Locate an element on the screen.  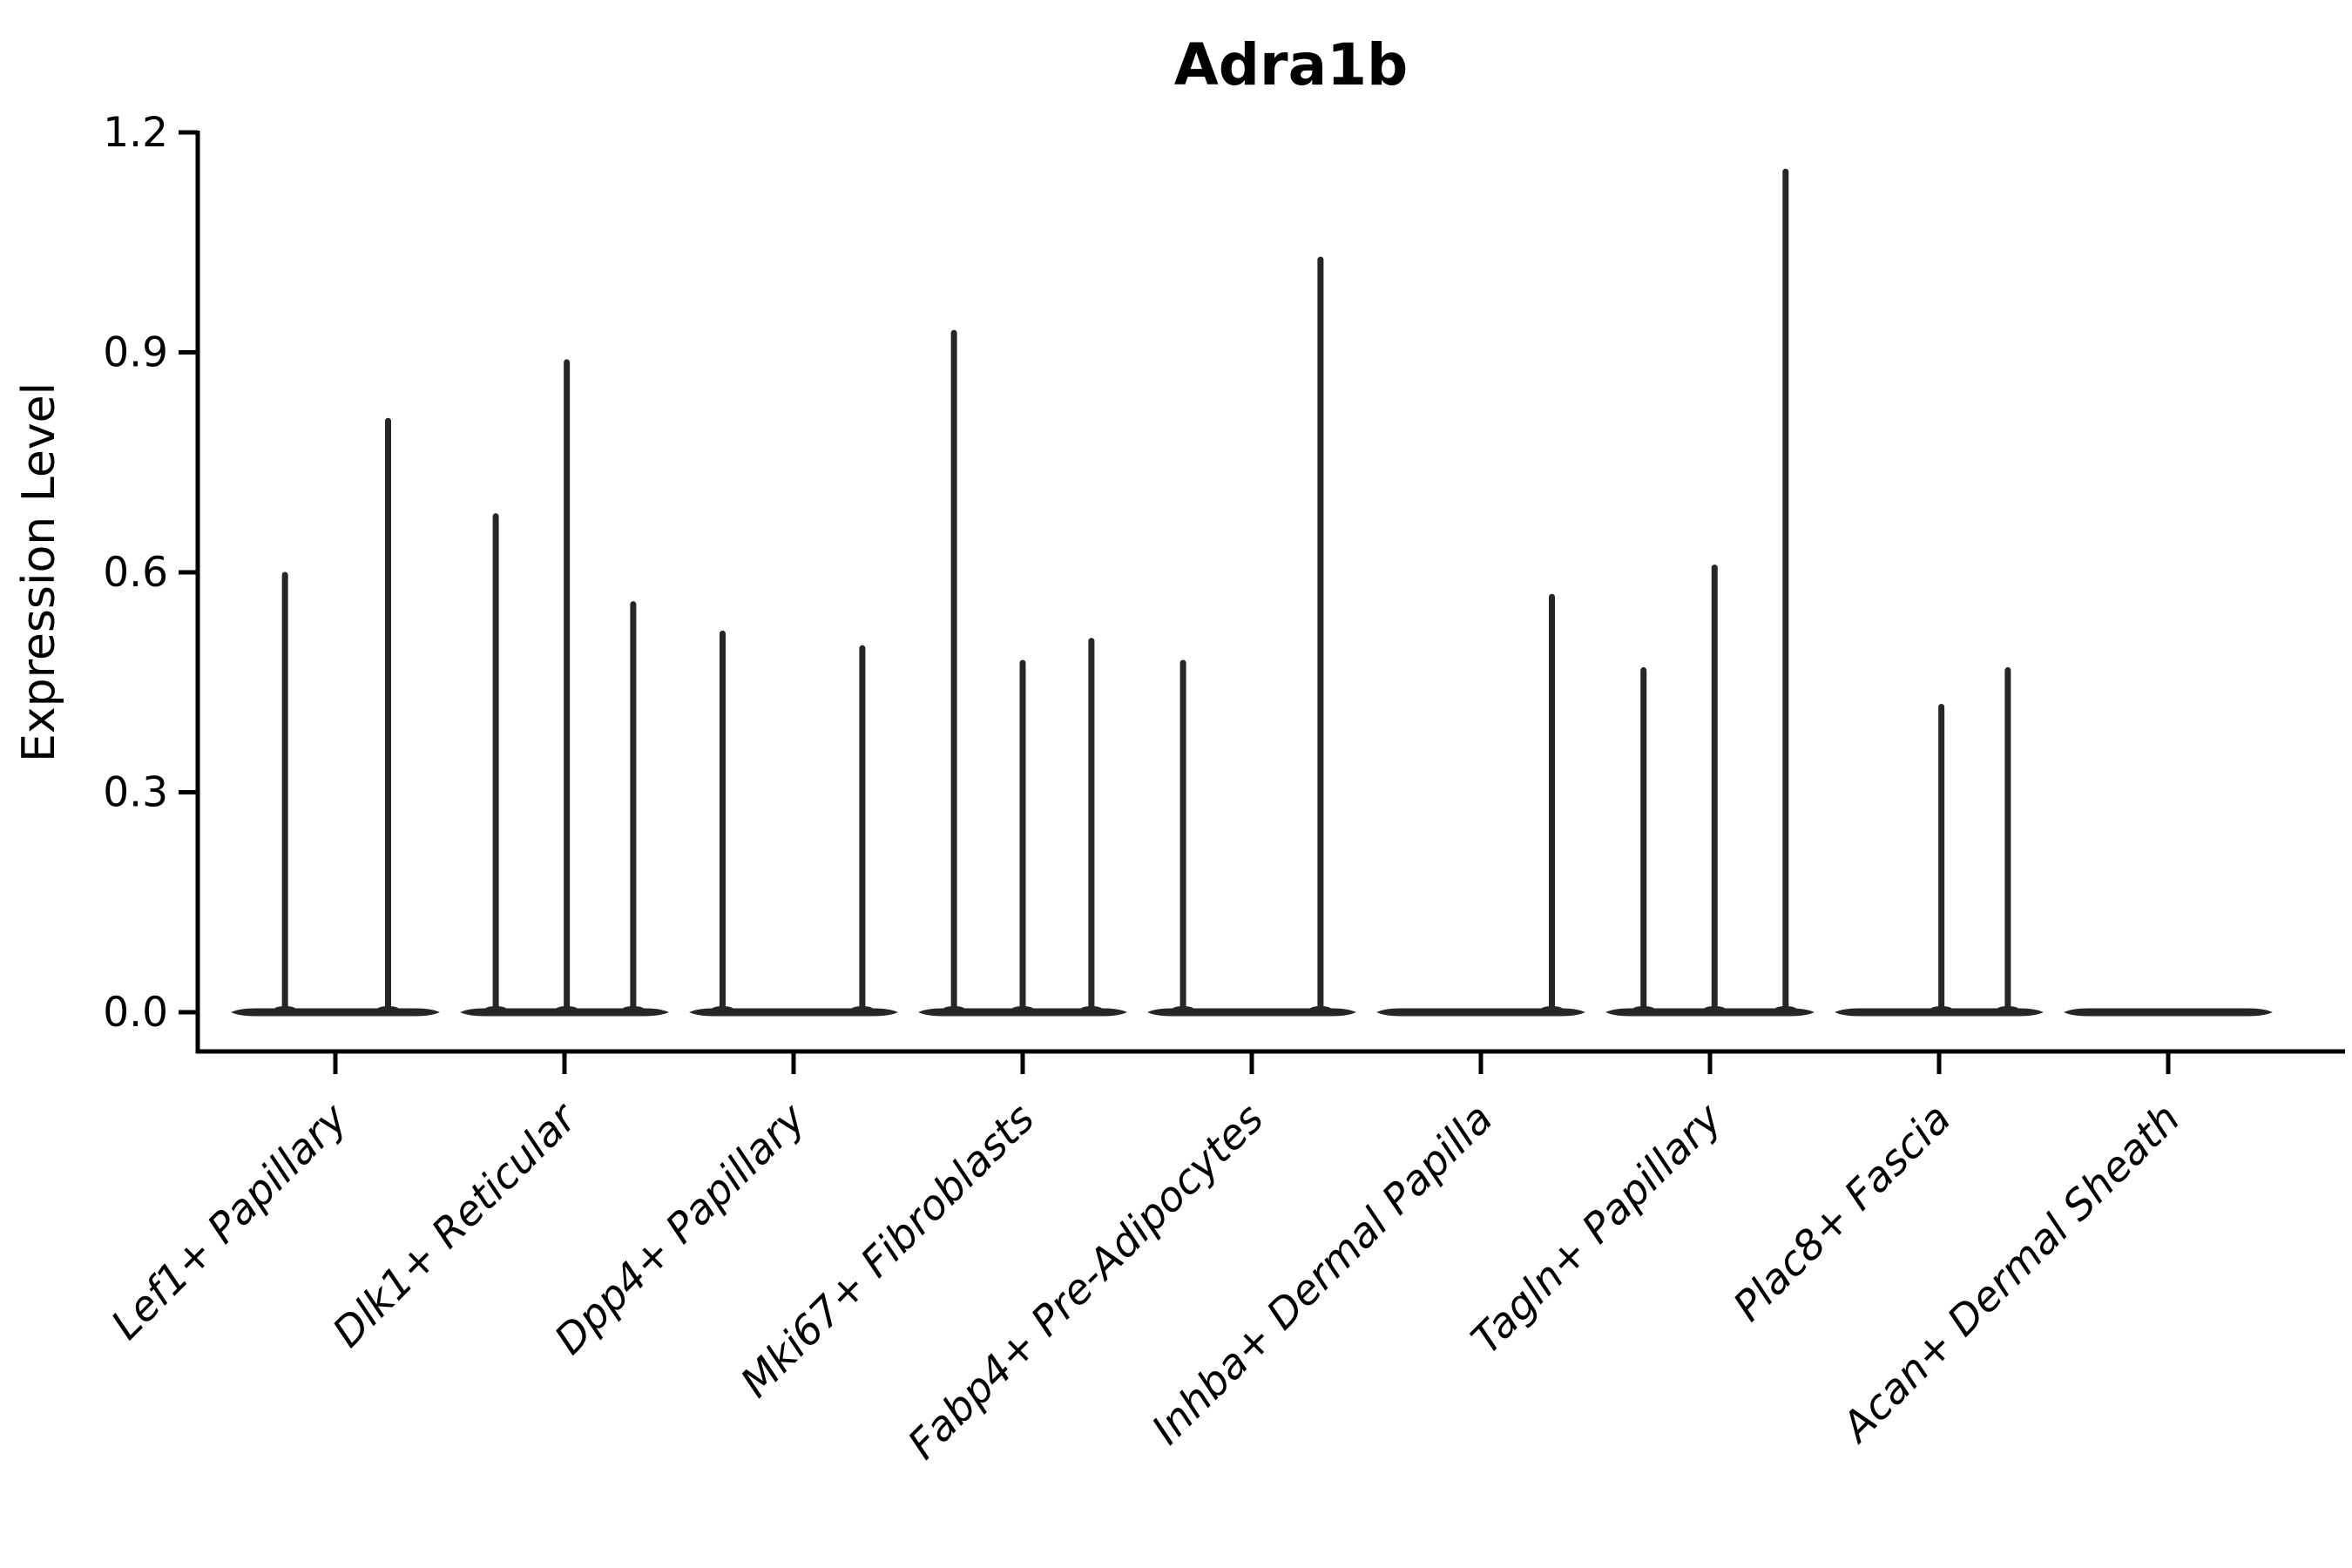
y-tick-label: 1.2 is located at coordinates (135, 133).